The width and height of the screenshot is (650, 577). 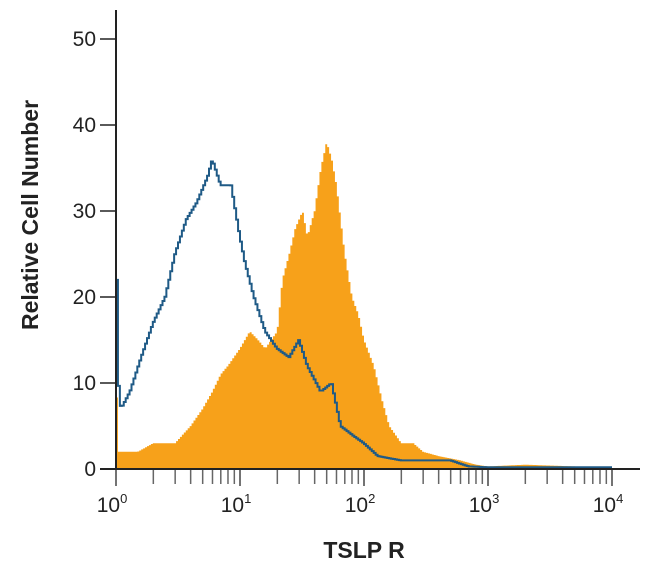 I want to click on x-tick-label: 10¹, so click(x=236, y=504).